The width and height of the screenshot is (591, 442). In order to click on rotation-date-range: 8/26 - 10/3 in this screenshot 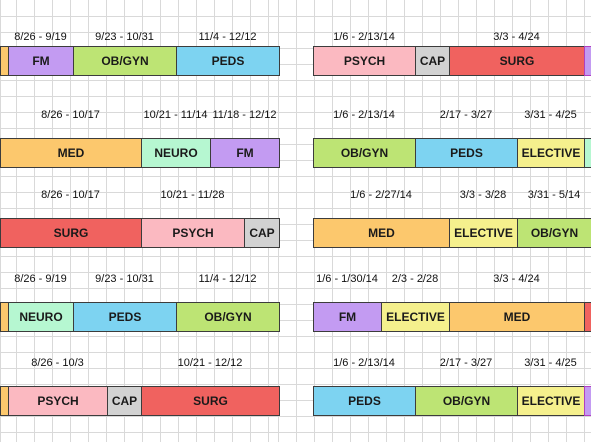, I will do `click(57, 363)`.